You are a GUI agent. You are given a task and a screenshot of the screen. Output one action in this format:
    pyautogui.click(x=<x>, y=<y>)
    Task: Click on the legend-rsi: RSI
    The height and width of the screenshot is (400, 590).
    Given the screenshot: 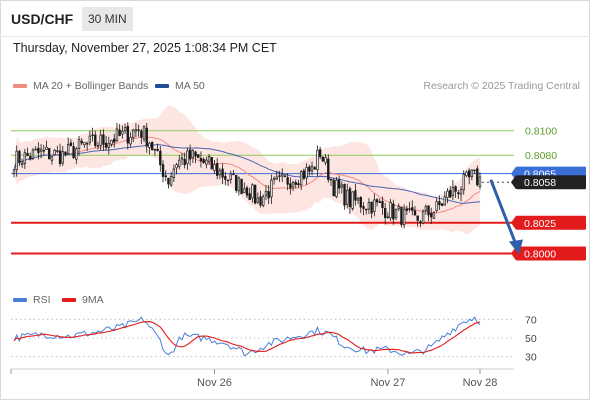 What is the action you would take?
    pyautogui.click(x=32, y=300)
    